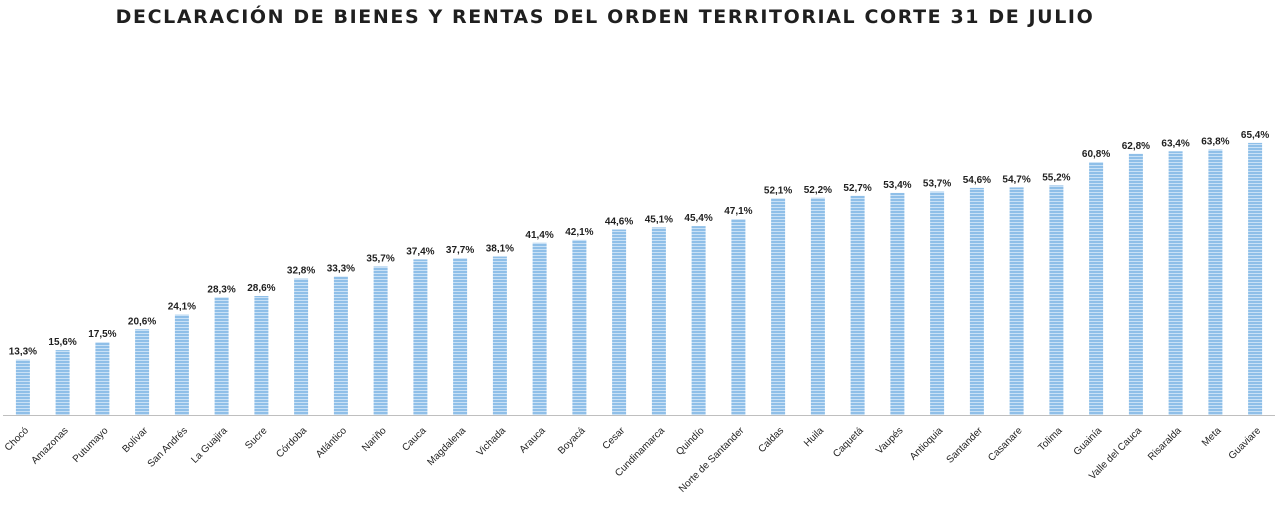  I want to click on data-label: 37,7%, so click(460, 250).